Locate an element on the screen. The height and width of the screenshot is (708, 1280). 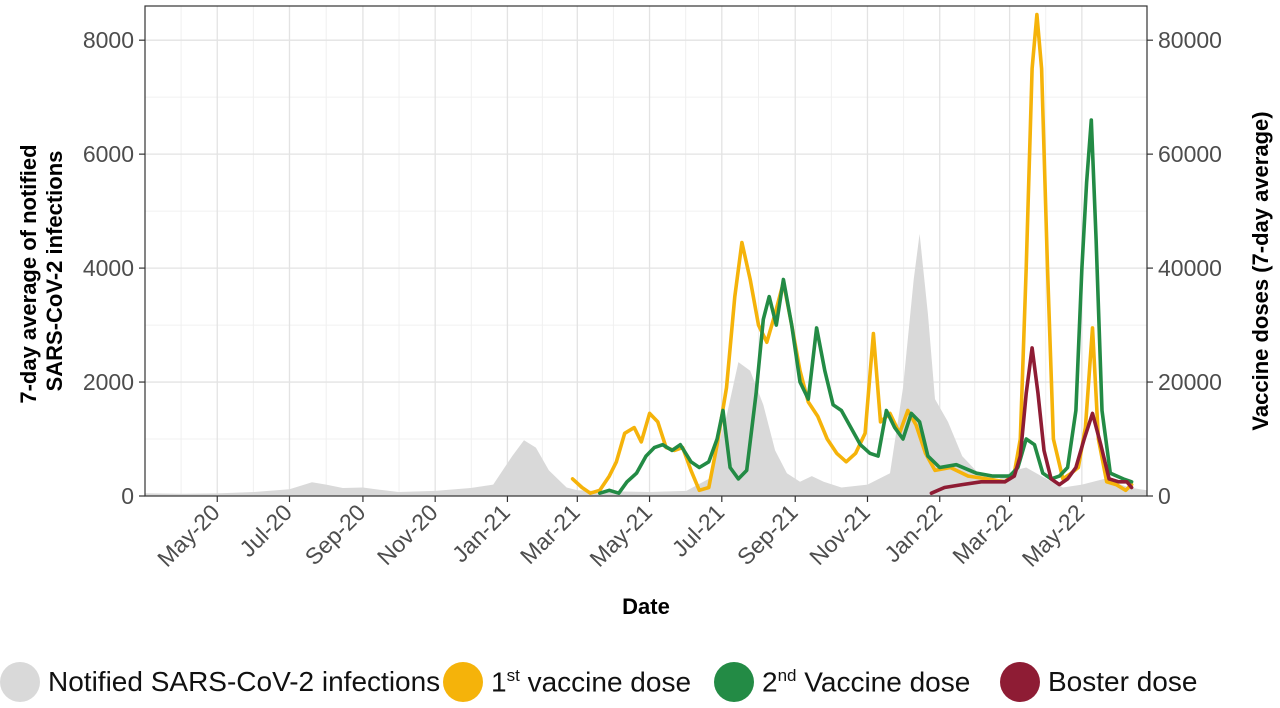
legend-swatch-second-dose is located at coordinates (734, 682).